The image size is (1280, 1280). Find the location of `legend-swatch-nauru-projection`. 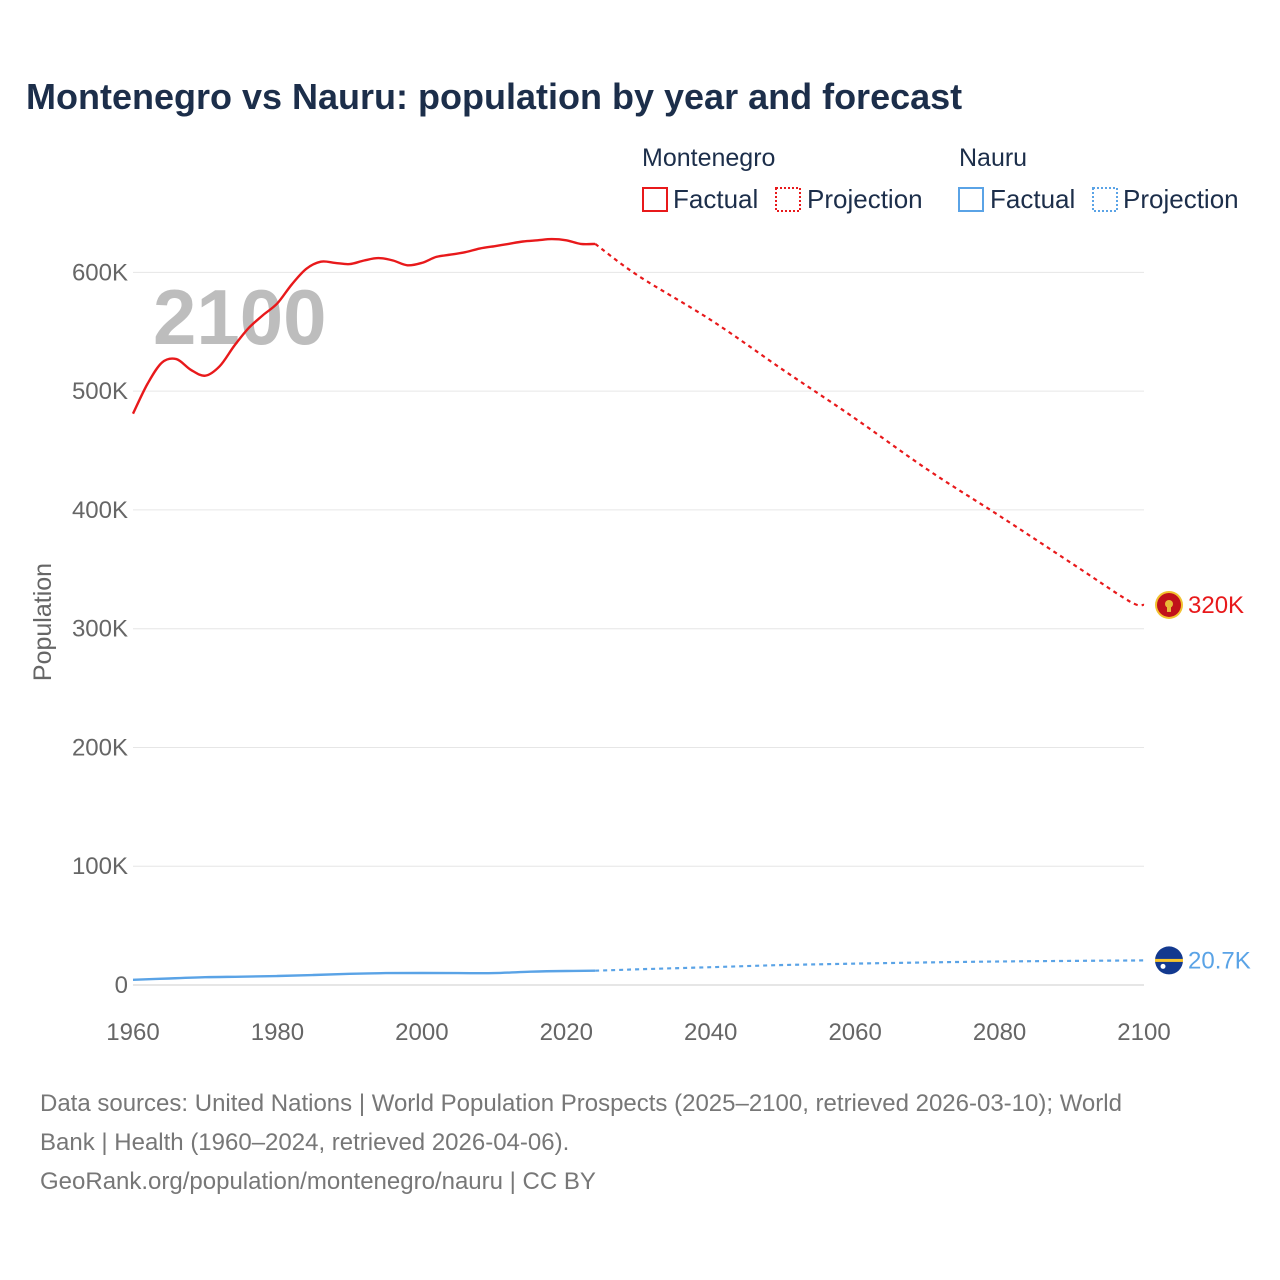

legend-swatch-nauru-projection is located at coordinates (1105, 199).